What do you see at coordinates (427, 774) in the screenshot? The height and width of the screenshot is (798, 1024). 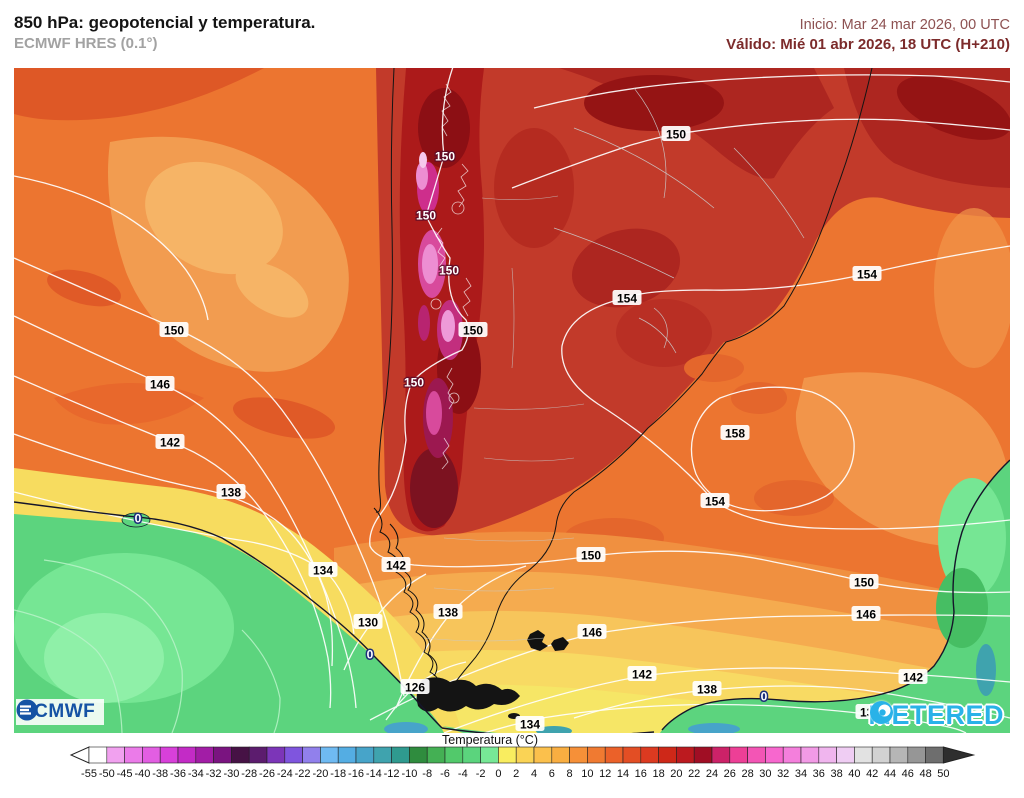 I see `colorbar-tick: -8` at bounding box center [427, 774].